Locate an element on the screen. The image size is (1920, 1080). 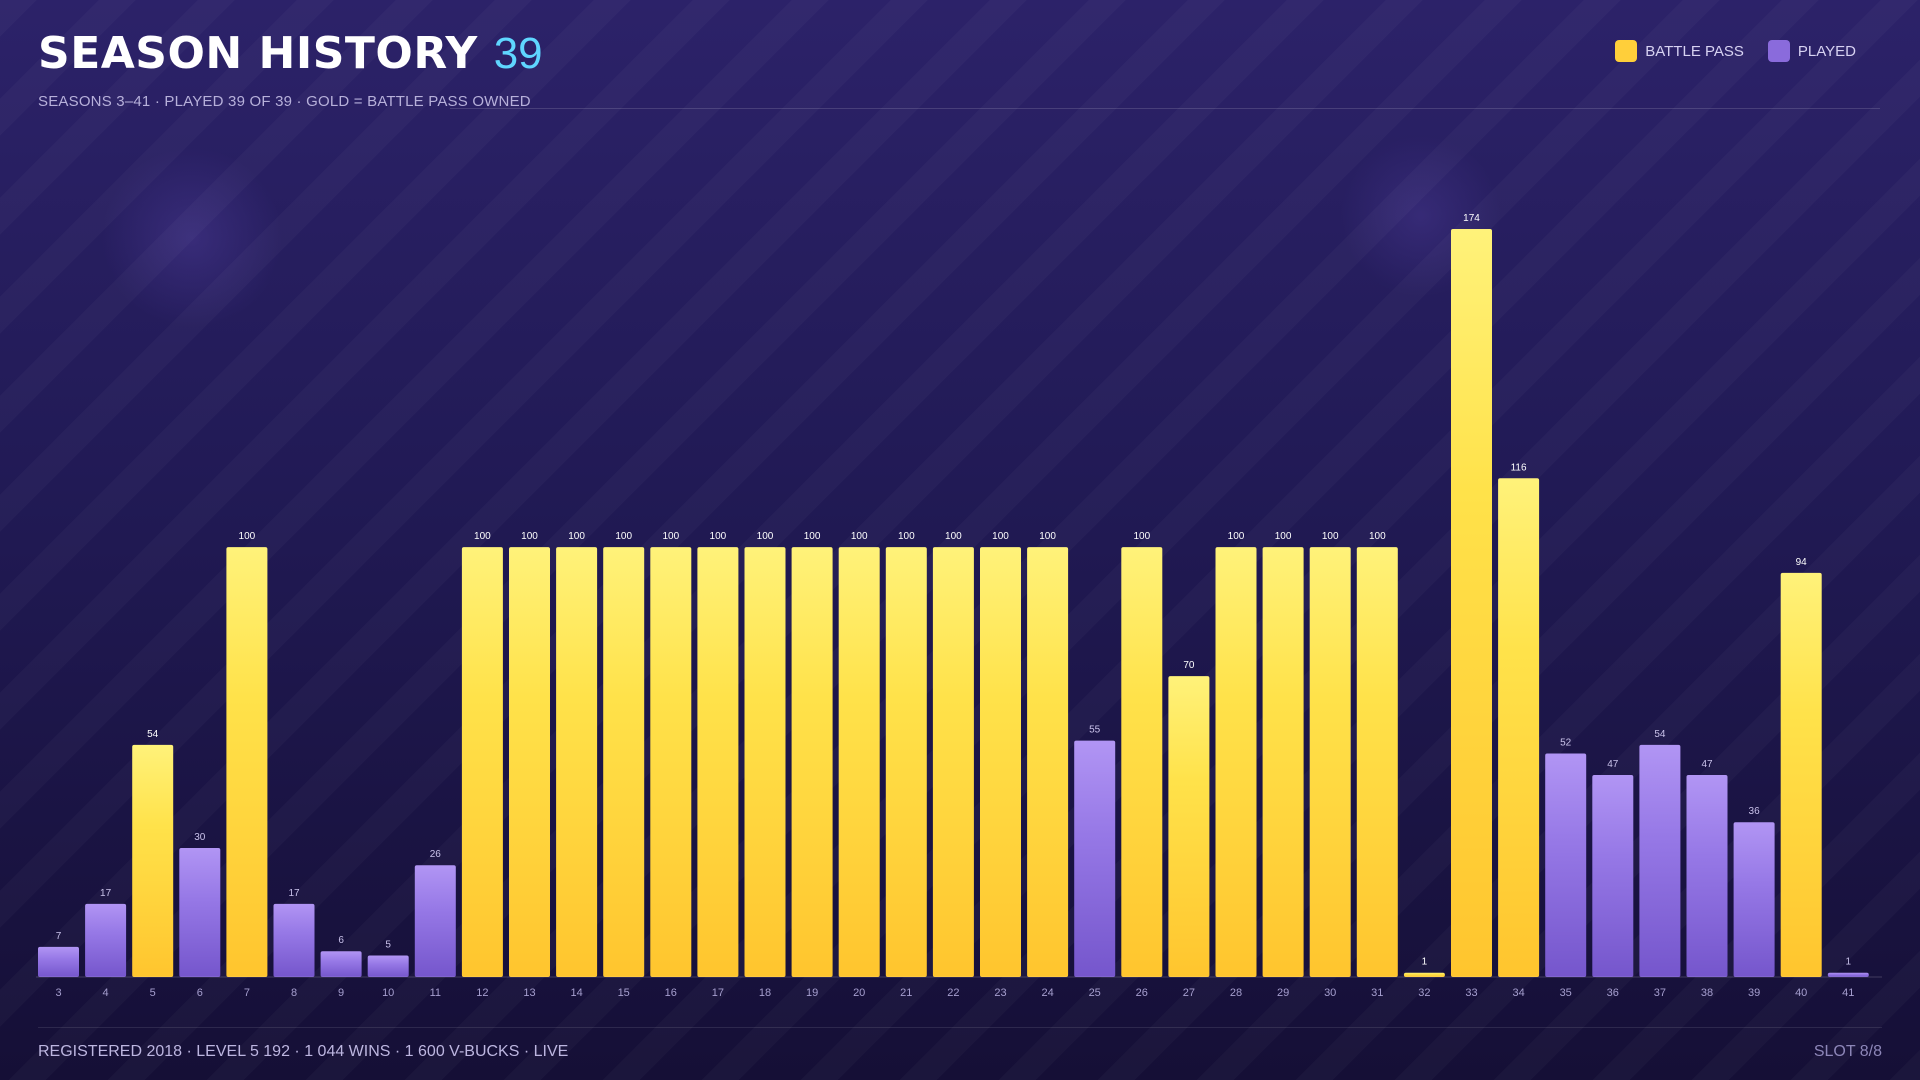
value-label-season-6: 30 is located at coordinates (200, 837).